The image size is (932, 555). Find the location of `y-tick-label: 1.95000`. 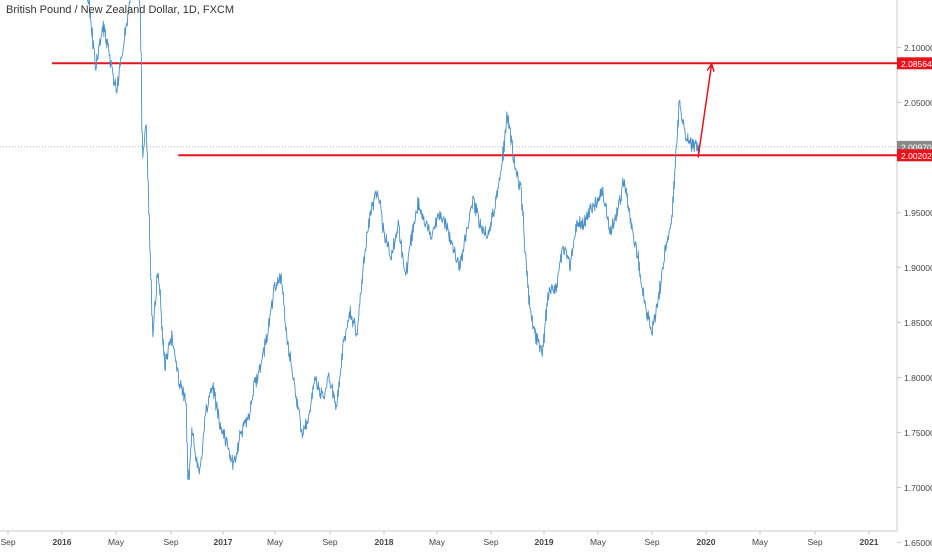

y-tick-label: 1.95000 is located at coordinates (918, 213).